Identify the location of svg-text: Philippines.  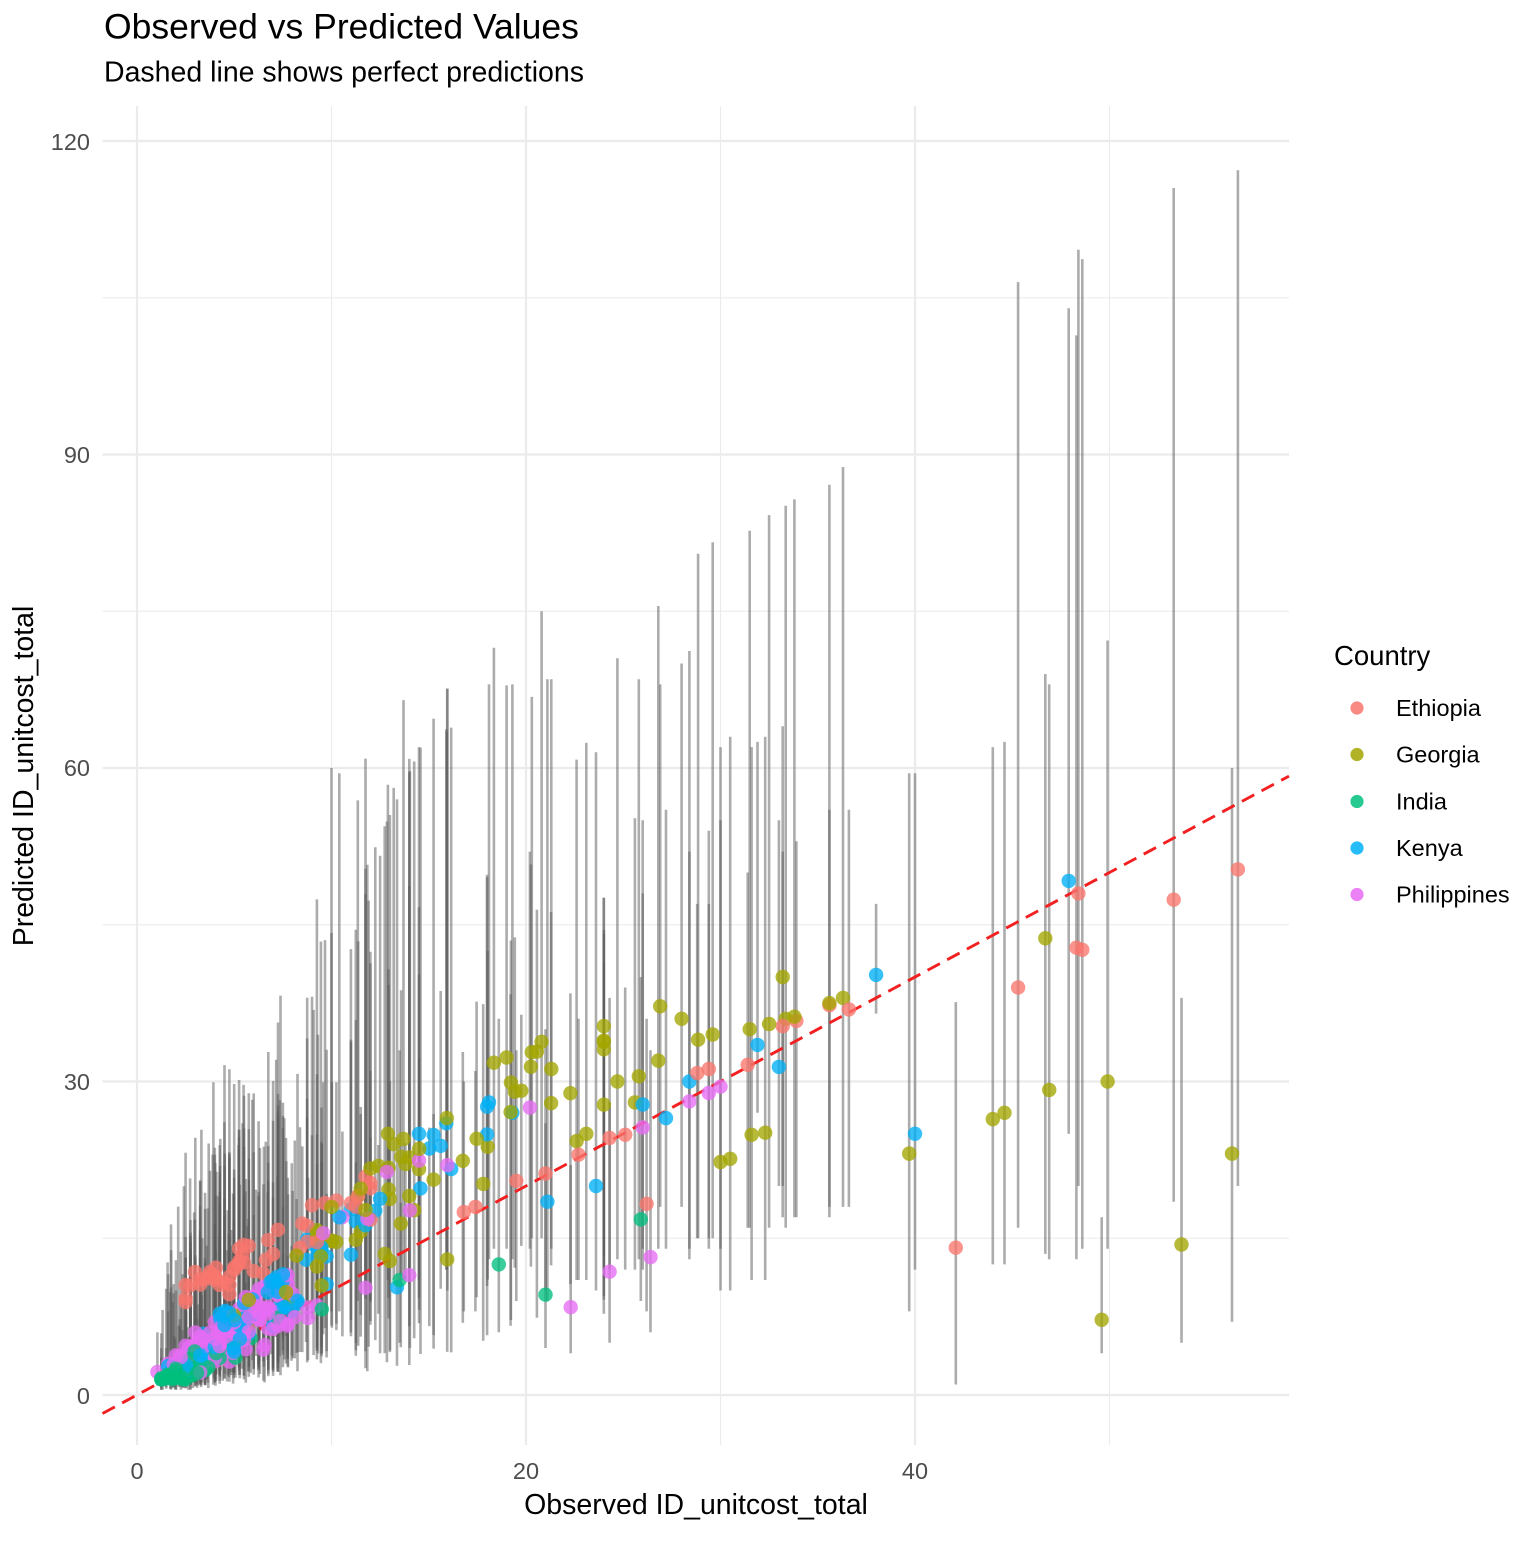
(1453, 895).